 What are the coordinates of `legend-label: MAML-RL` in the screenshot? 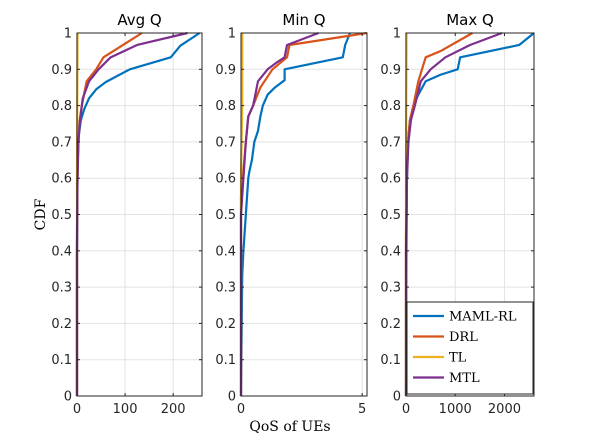 It's located at (483, 317).